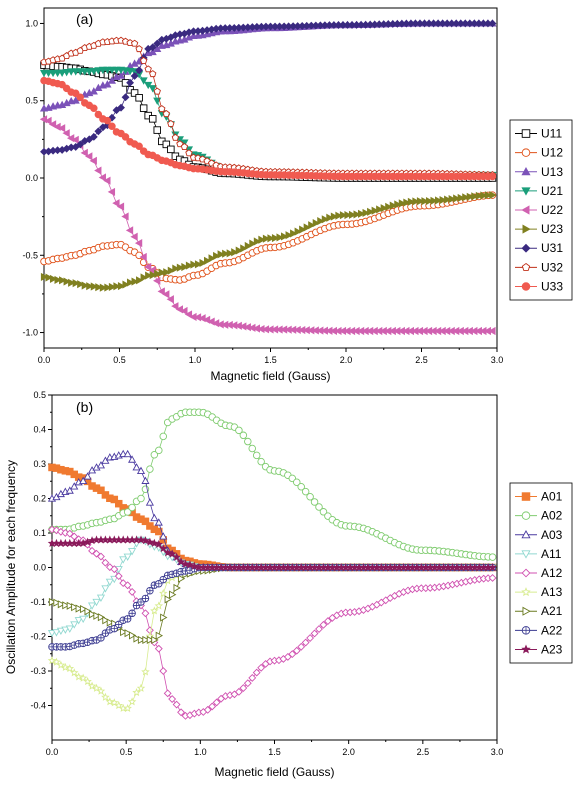 This screenshot has height=787, width=579. I want to click on x-axis-label-b: Magnetic field (Gauss), so click(274, 772).